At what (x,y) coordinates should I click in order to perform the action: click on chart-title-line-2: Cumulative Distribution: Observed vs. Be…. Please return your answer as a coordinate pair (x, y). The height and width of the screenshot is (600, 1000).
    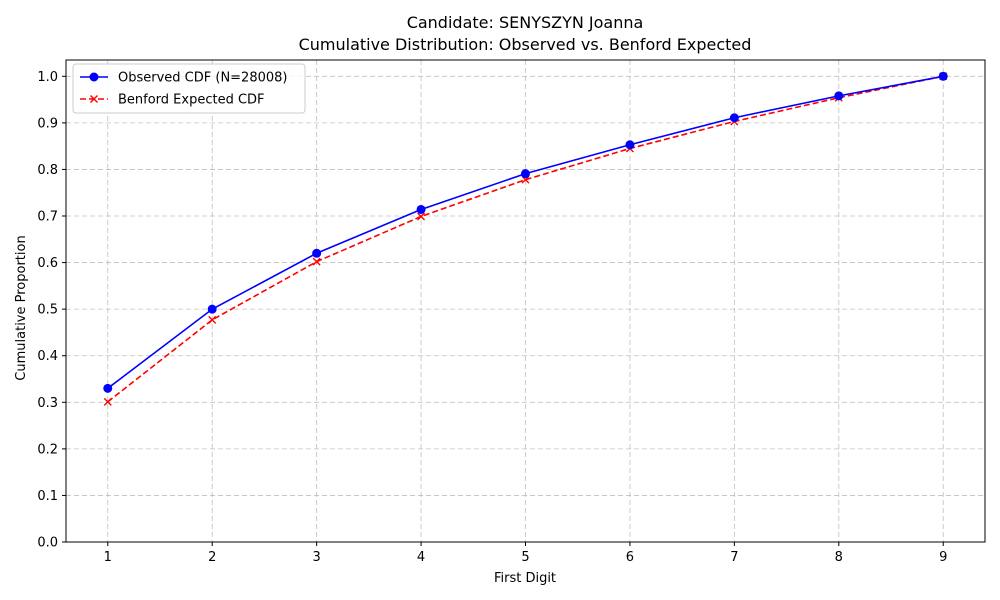
    Looking at the image, I should click on (525, 44).